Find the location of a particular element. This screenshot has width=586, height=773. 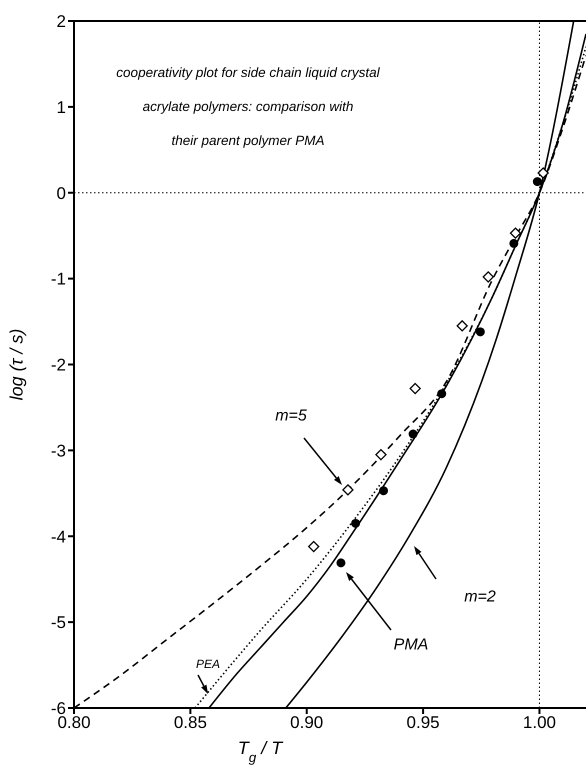

x-tick-label: 1.00 is located at coordinates (539, 722).